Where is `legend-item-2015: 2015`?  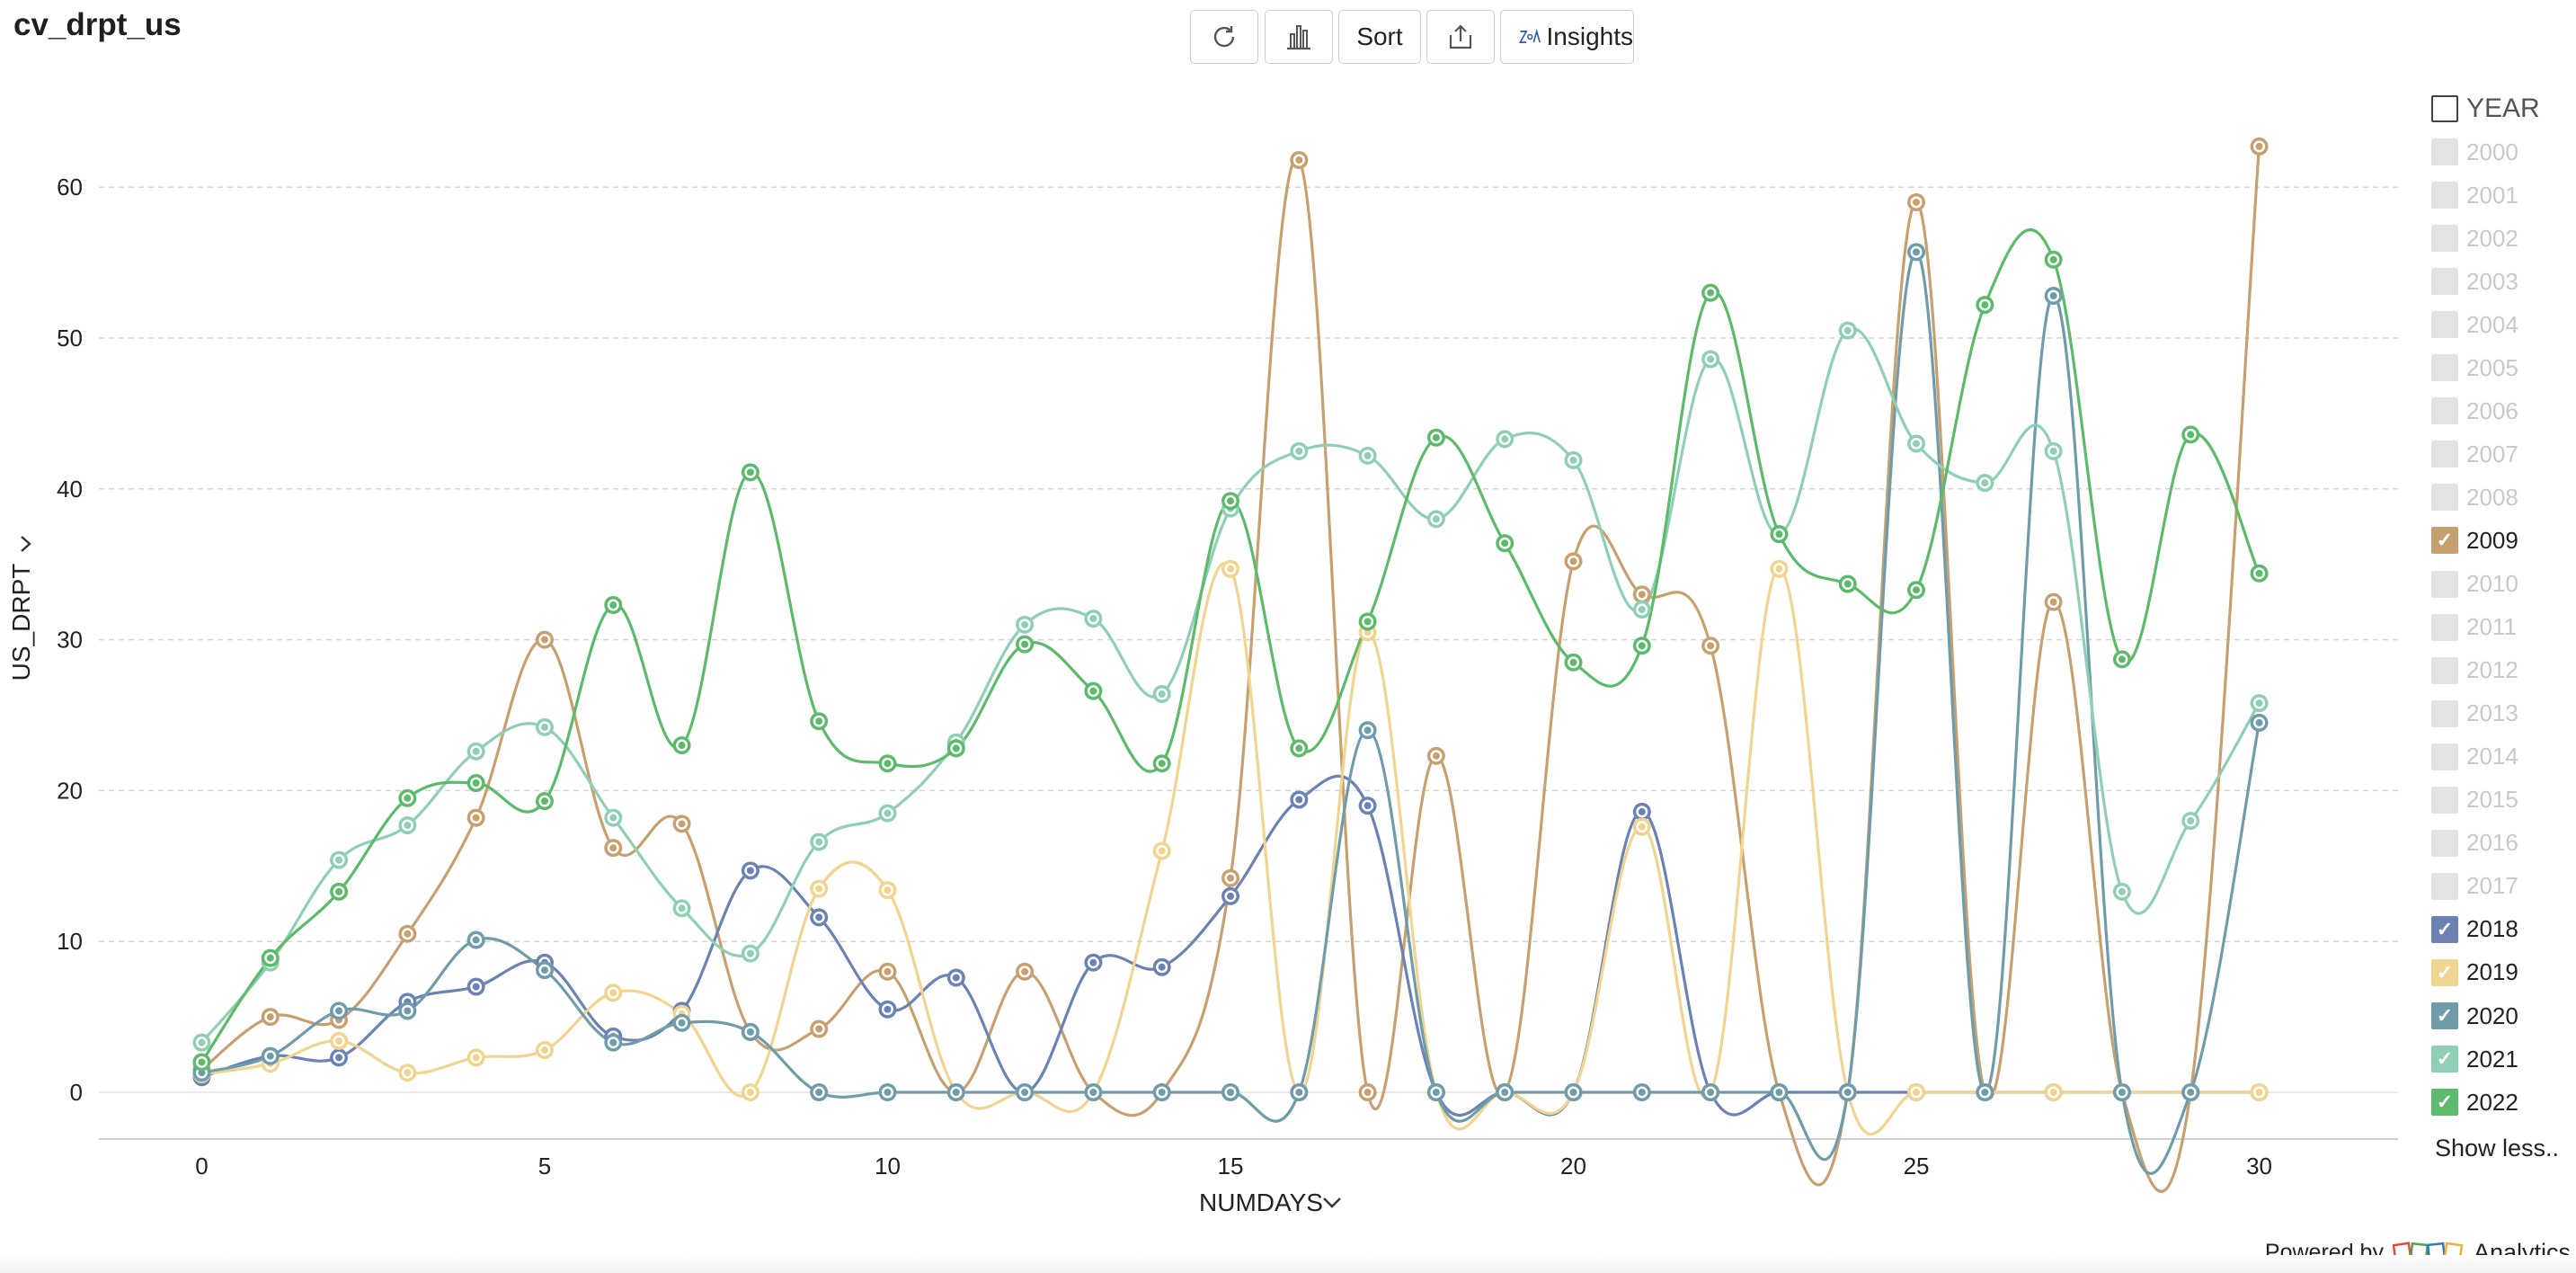 legend-item-2015: 2015 is located at coordinates (2474, 800).